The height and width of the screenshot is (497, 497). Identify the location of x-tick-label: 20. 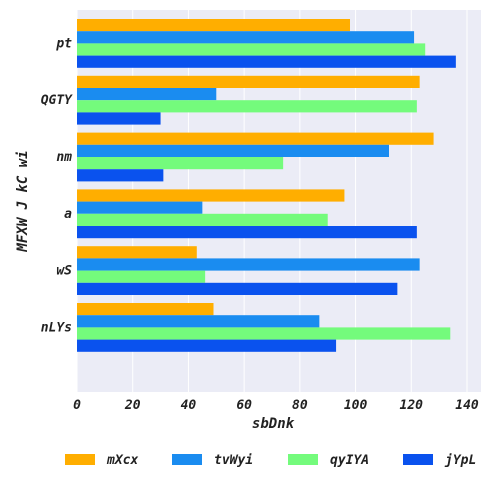
(132, 405).